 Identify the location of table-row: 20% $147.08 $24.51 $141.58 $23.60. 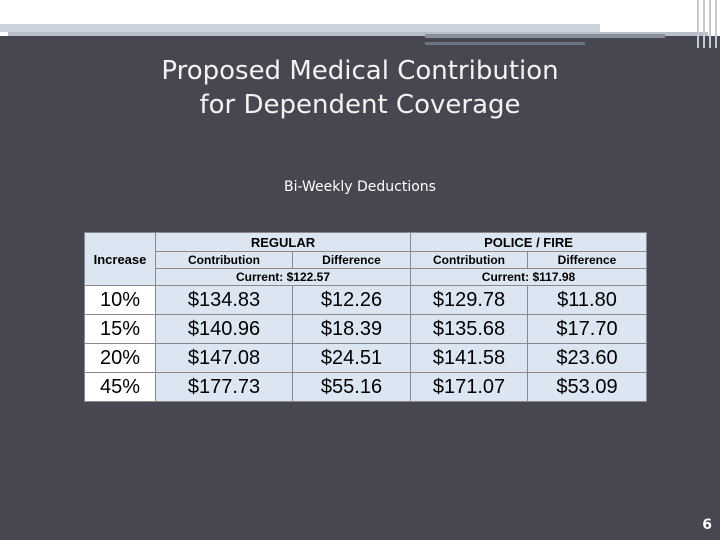
(365, 358).